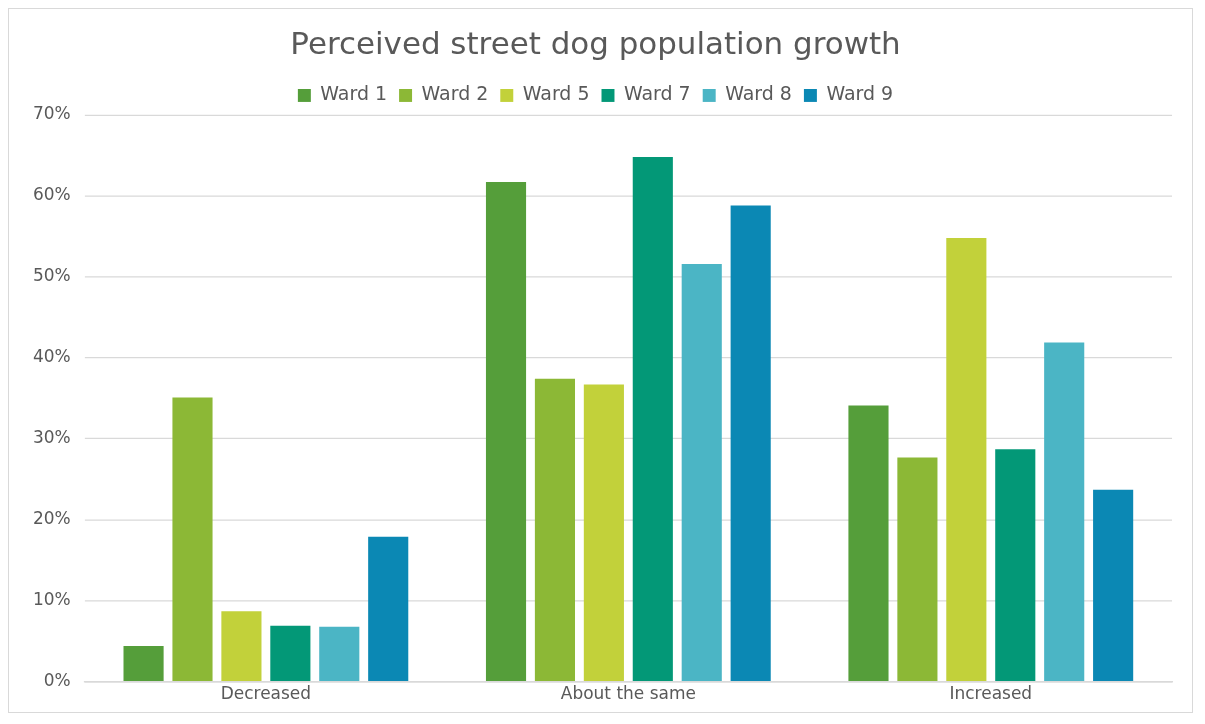 The width and height of the screenshot is (1205, 724). Describe the element at coordinates (595, 42) in the screenshot. I see `chart-title: Perceived street dog population growth` at that location.